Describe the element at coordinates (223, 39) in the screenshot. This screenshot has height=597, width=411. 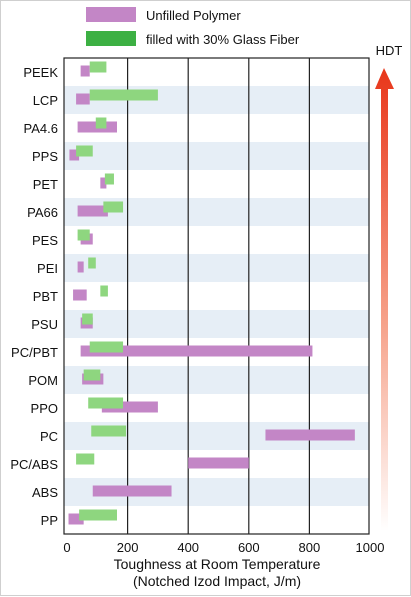
I see `legend-label-glass-fiber: filled with 30% Glass Fiber` at that location.